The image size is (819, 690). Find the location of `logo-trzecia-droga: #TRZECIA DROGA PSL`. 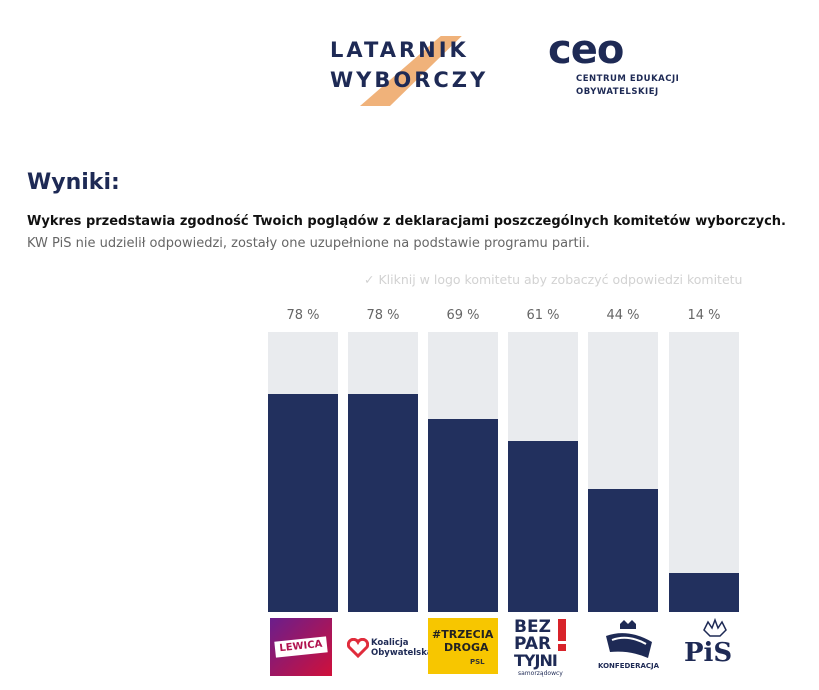

logo-trzecia-droga: #TRZECIA DROGA PSL is located at coordinates (463, 647).